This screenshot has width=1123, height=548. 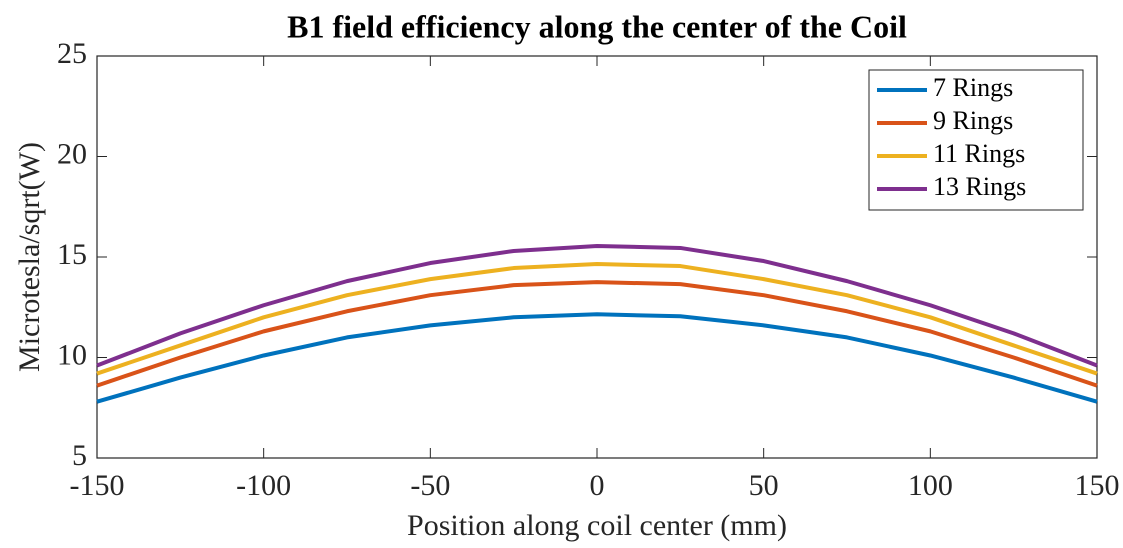 I want to click on legend-label: 11 Rings, so click(x=979, y=153).